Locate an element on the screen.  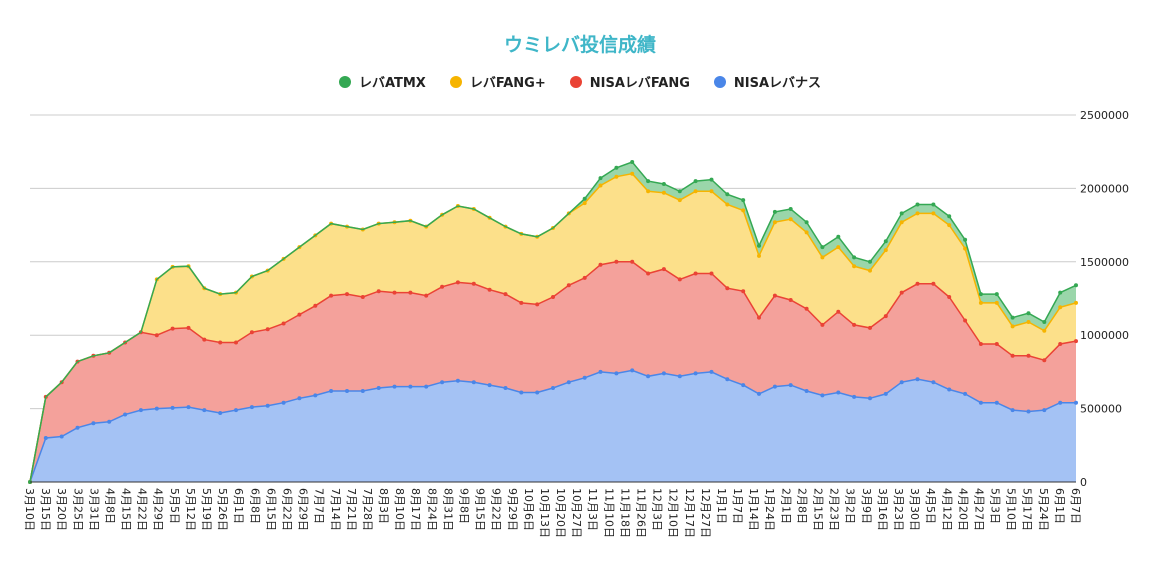
legend: レバATMX レバFANG+ NISAレバFANG NISAレバナス is located at coordinates (580, 81).